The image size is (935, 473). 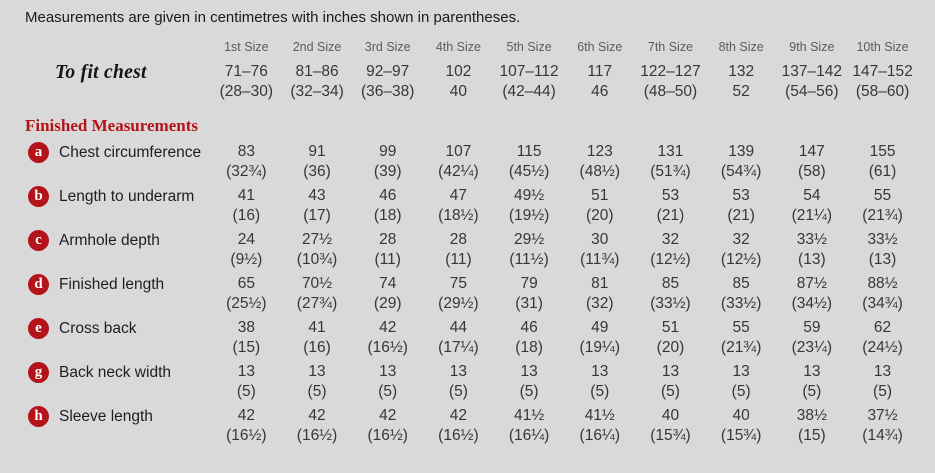 What do you see at coordinates (882, 425) in the screenshot?
I see `measurement-cell: 37½ (14¾)` at bounding box center [882, 425].